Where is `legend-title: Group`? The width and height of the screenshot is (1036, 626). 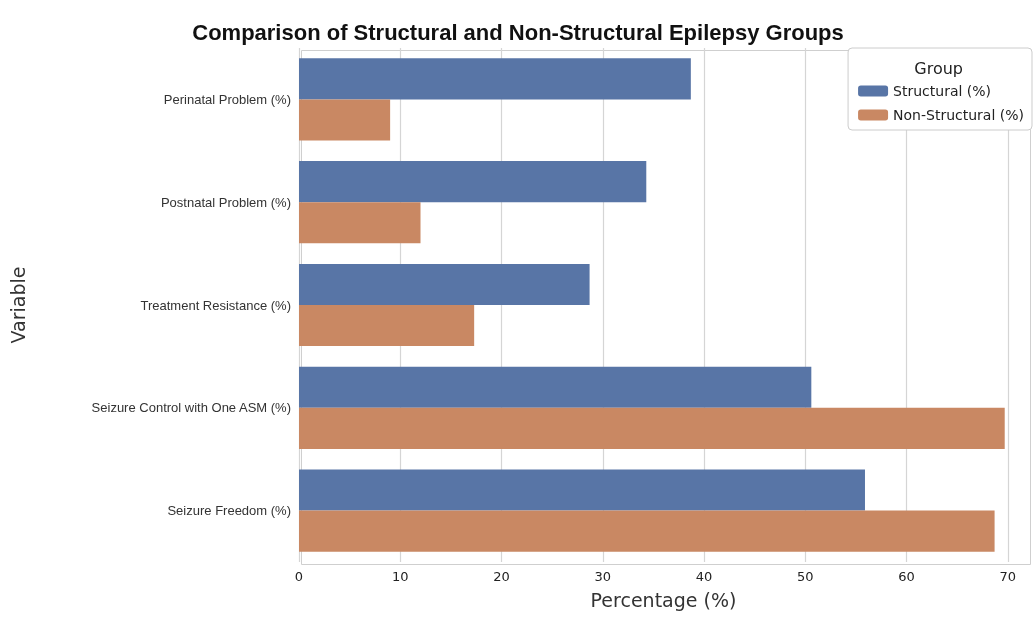
legend-title: Group is located at coordinates (939, 68).